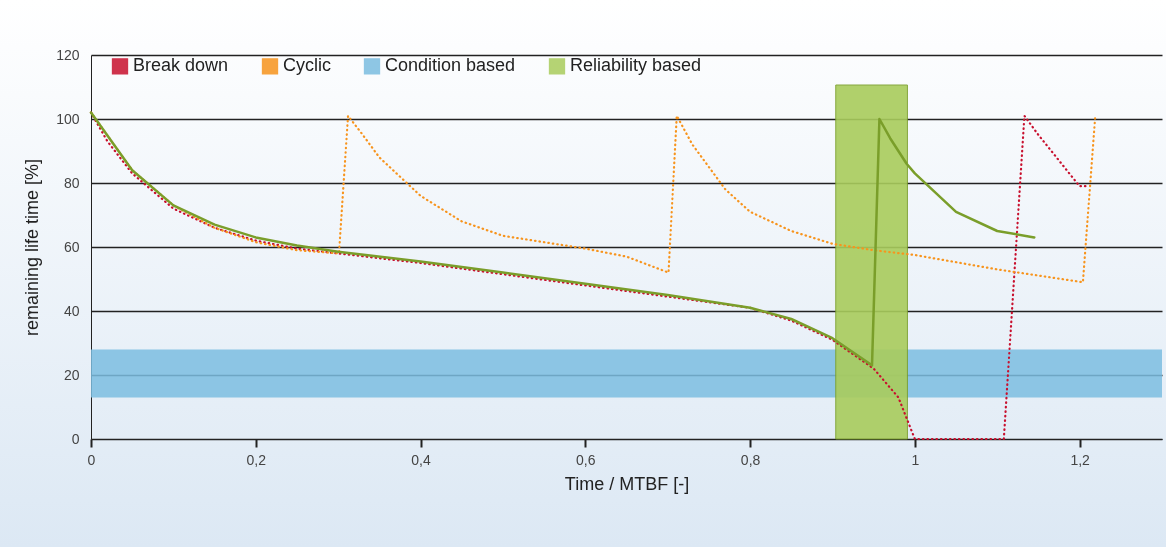 This screenshot has height=547, width=1166. Describe the element at coordinates (32, 247) in the screenshot. I see `y-axis-title: remaining life time [%]` at that location.